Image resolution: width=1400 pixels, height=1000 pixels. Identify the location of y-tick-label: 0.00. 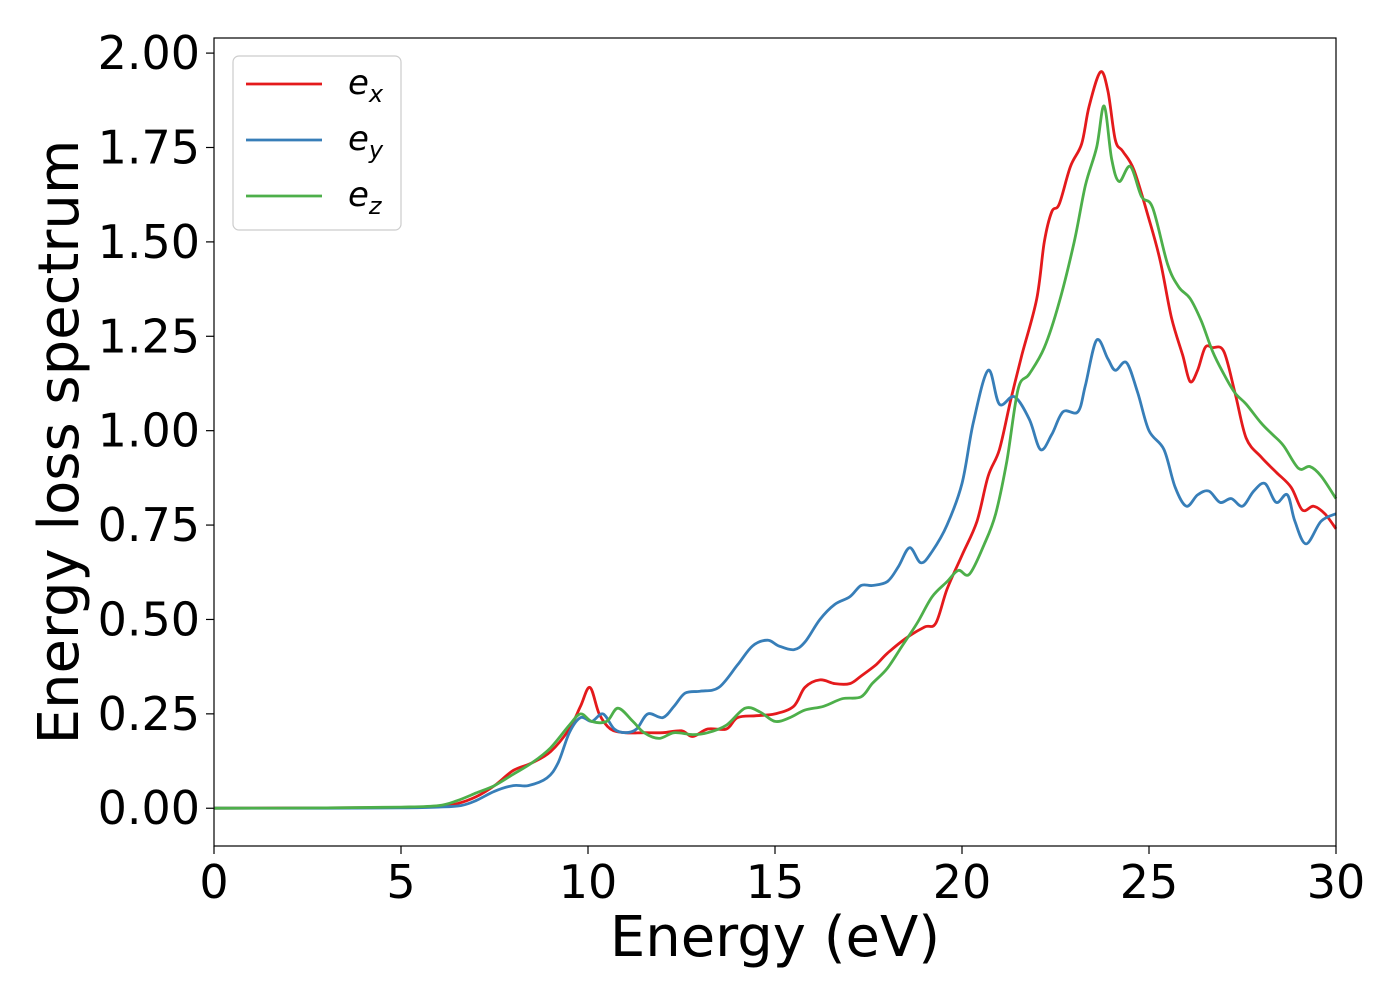
(149, 808).